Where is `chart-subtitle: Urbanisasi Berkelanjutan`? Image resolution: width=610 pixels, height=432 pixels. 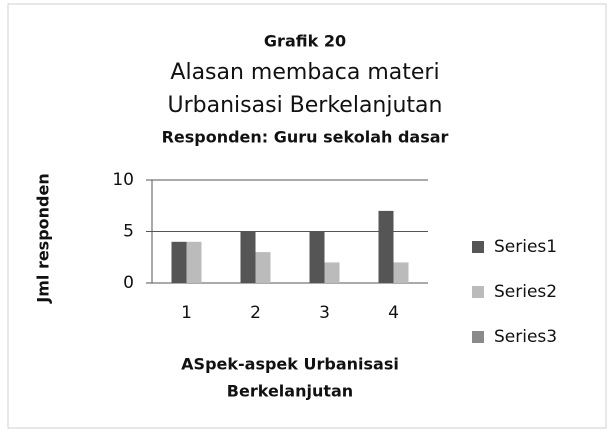
chart-subtitle: Urbanisasi Berkelanjutan is located at coordinates (305, 105).